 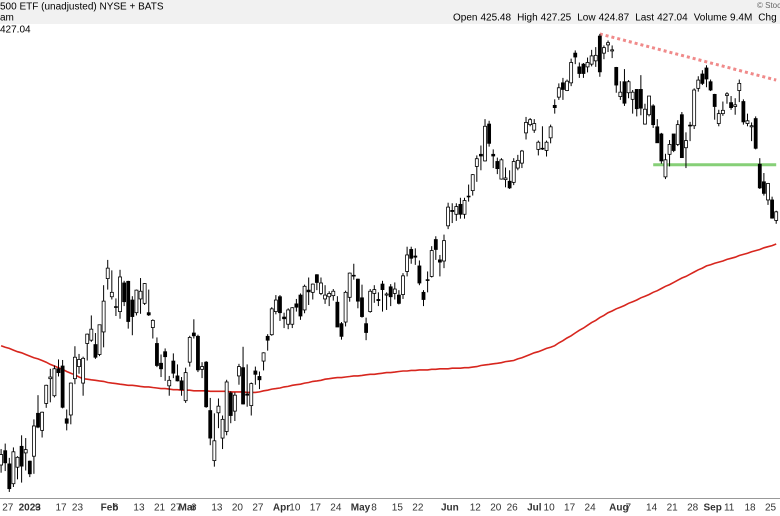 I want to click on copyright: © Stoc, so click(x=768, y=5).